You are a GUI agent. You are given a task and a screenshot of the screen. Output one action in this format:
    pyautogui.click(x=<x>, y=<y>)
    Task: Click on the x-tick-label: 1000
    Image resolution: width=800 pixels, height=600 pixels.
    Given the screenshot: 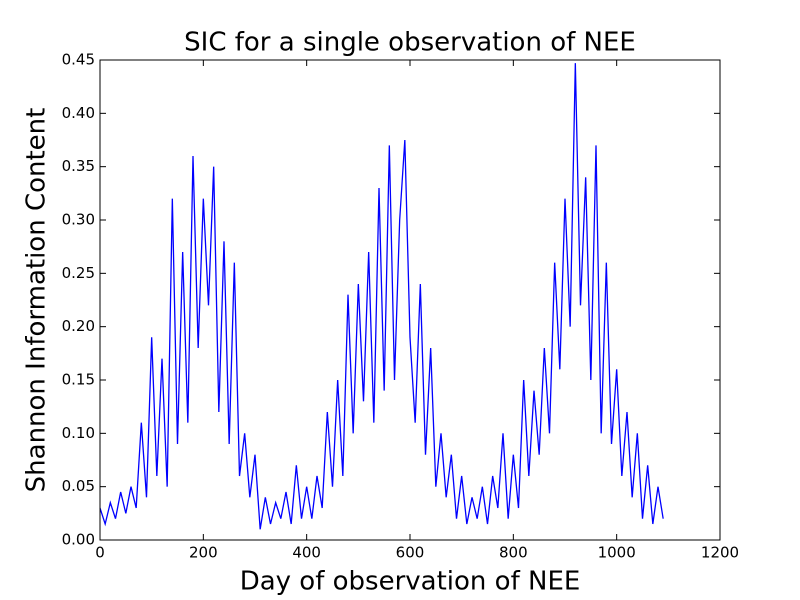 What is the action you would take?
    pyautogui.click(x=617, y=553)
    